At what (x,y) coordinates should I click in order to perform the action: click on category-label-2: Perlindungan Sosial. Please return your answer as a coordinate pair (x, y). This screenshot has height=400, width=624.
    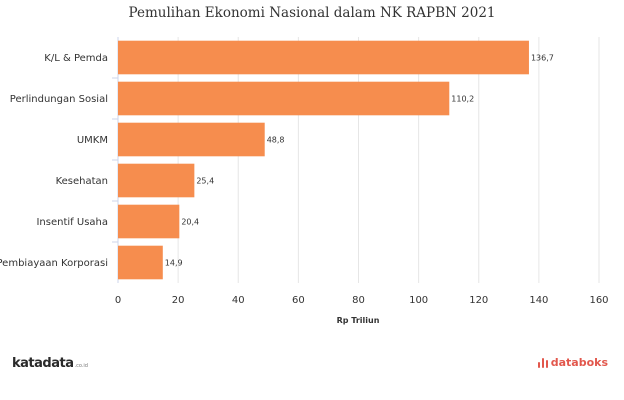
    Looking at the image, I should click on (59, 99).